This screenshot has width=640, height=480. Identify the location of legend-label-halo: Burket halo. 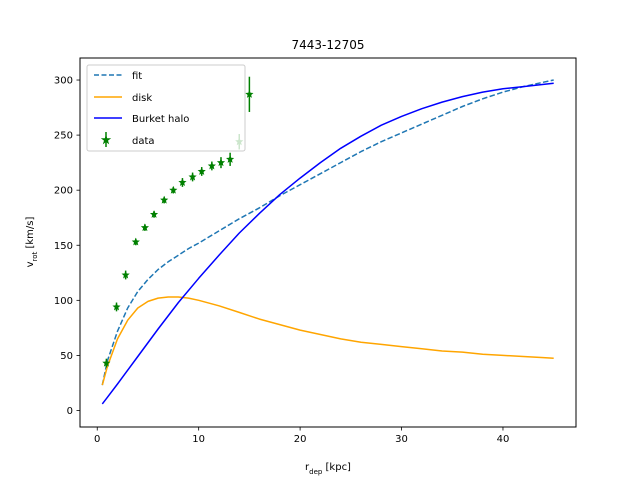
(160, 119).